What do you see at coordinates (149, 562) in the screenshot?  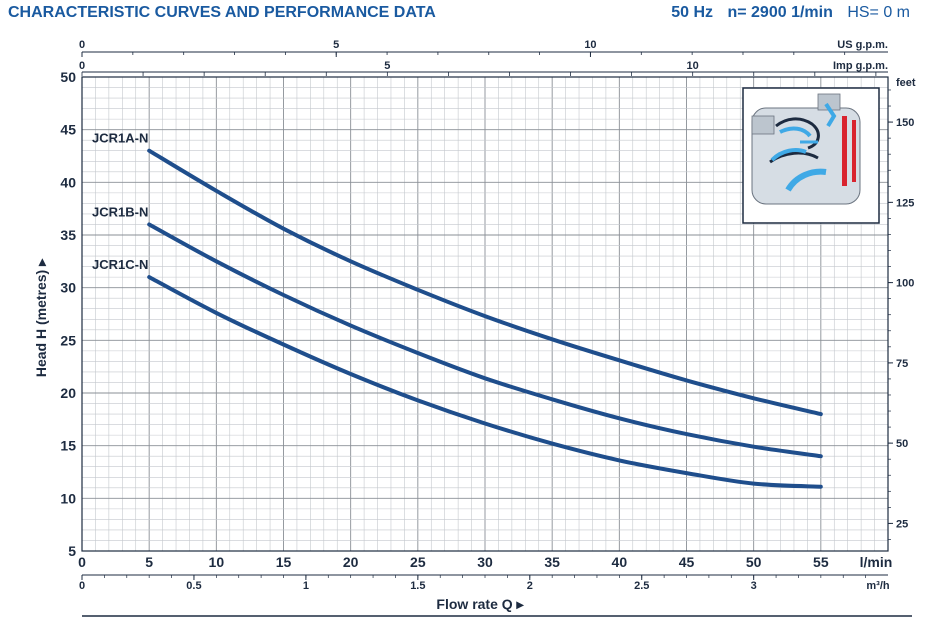 I see `x-tick-label: 5` at bounding box center [149, 562].